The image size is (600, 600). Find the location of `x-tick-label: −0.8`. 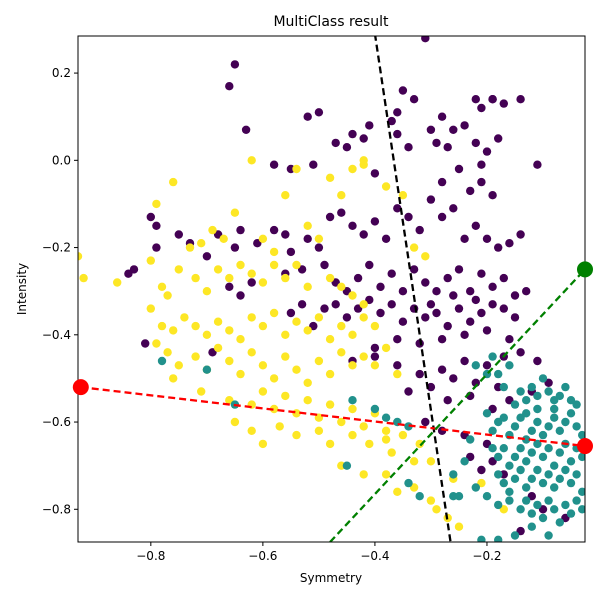

x-tick-label: −0.8 is located at coordinates (150, 556).